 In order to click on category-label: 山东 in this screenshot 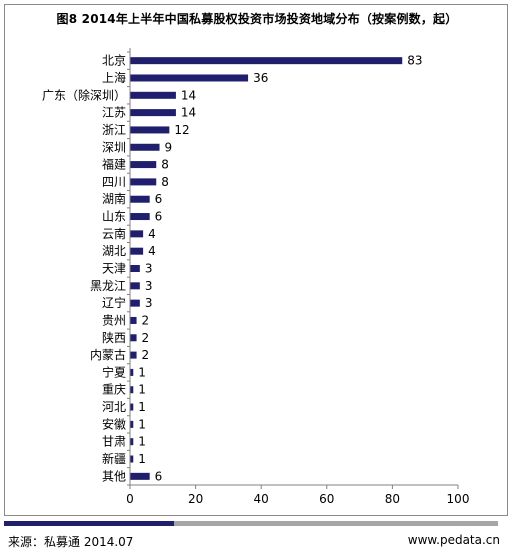, I will do `click(114, 217)`.